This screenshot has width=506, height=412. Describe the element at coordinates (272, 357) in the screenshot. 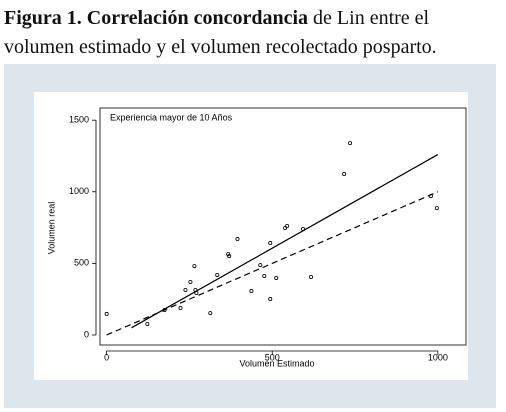

I see `x-tick-label: 500` at that location.